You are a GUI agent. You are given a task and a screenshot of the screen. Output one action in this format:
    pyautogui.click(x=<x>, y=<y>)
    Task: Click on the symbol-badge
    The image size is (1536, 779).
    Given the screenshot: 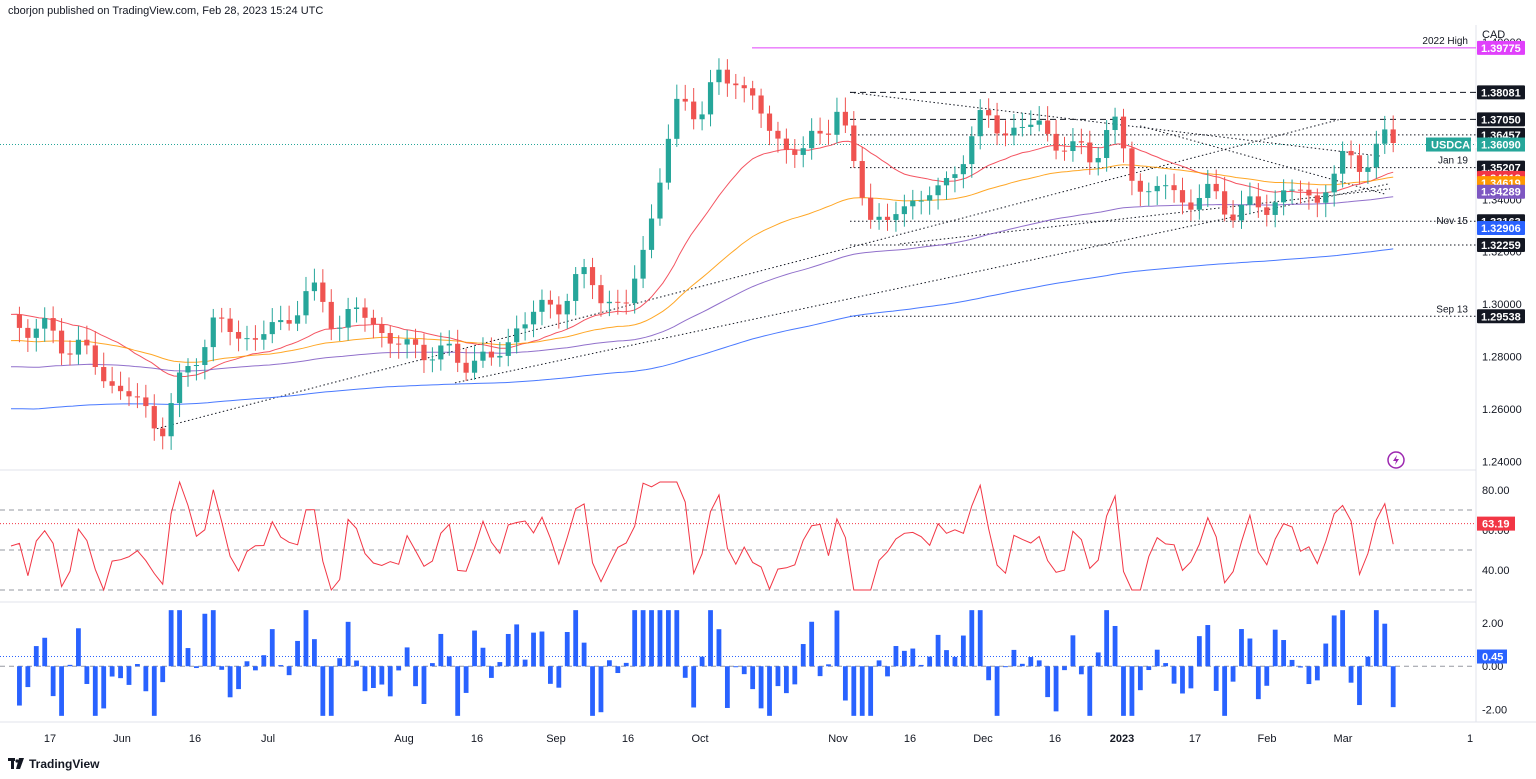 What is the action you would take?
    pyautogui.click(x=1448, y=144)
    